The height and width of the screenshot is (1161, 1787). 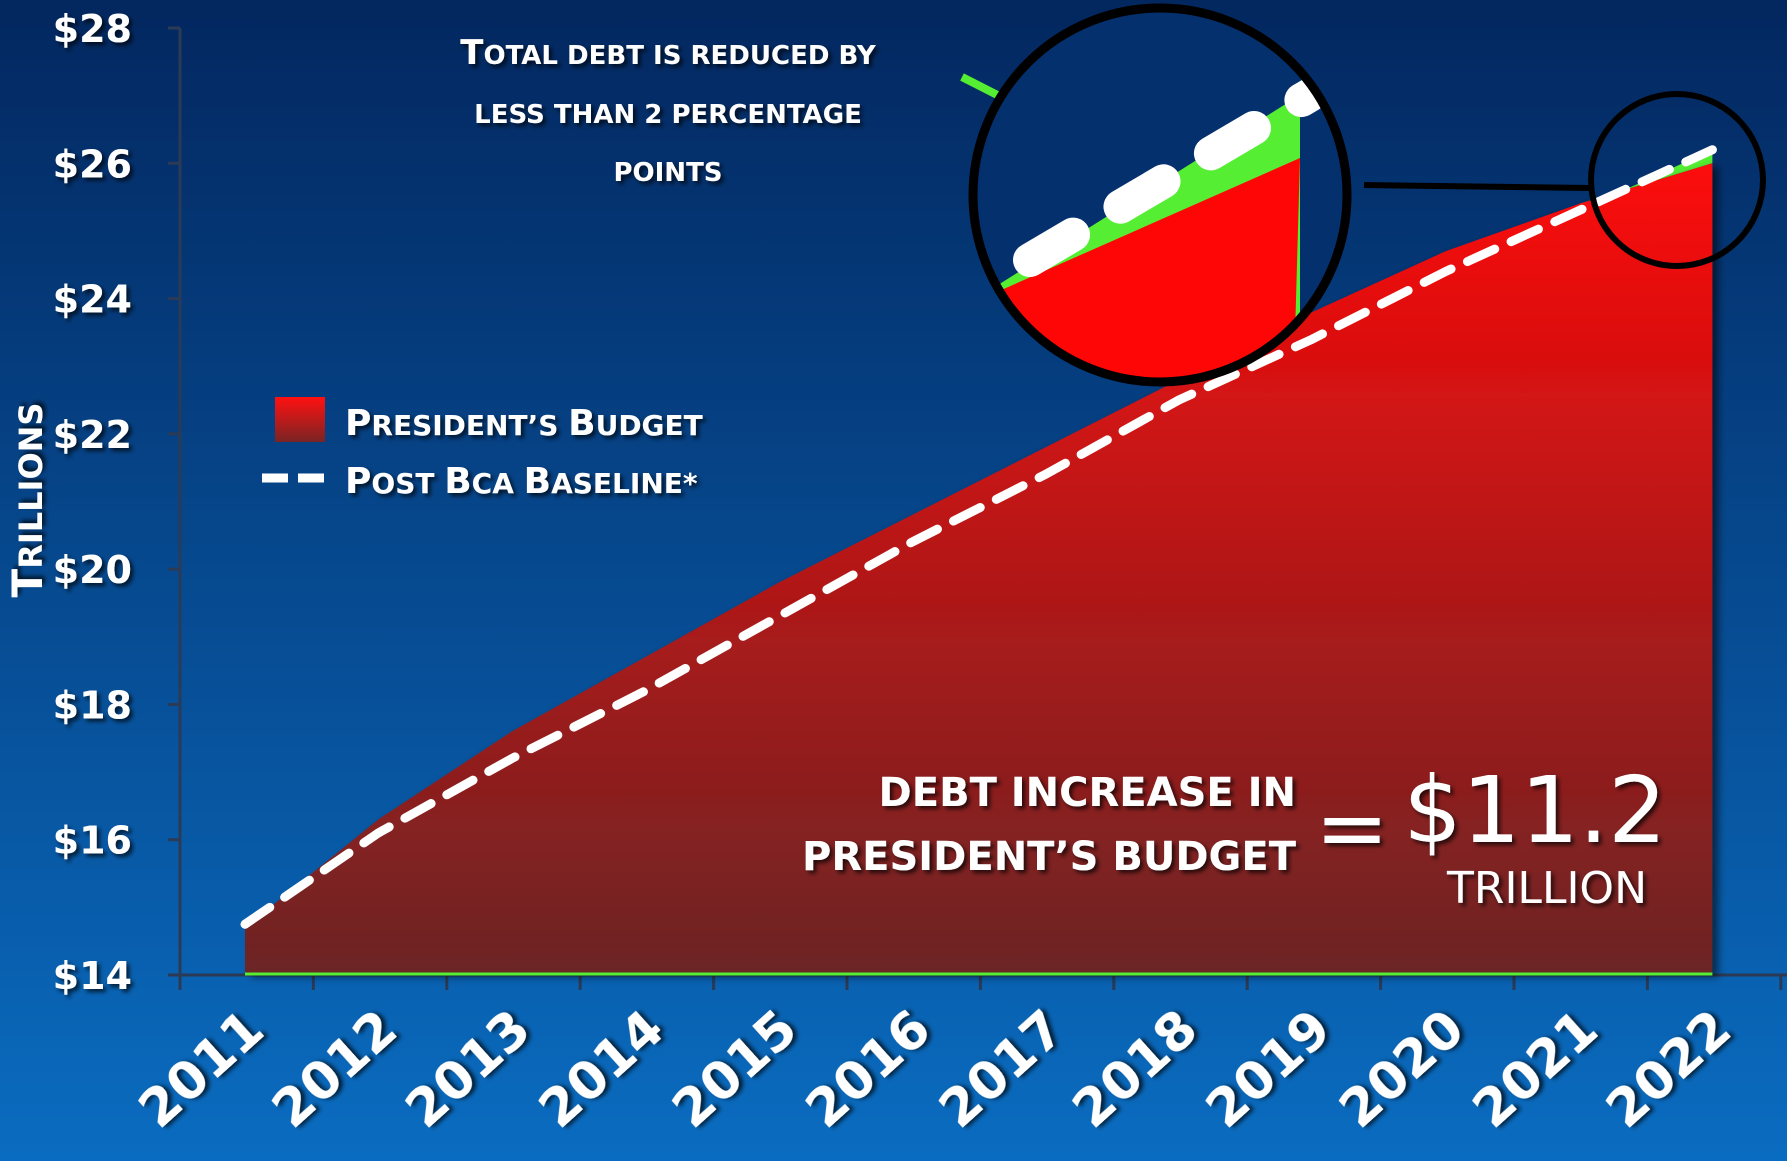 I want to click on debt-amount: $11.2, so click(x=1534, y=810).